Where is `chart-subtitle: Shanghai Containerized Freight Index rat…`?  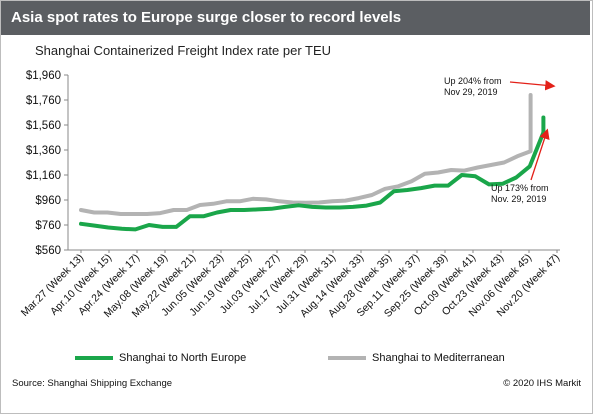
chart-subtitle: Shanghai Containerized Freight Index rat… is located at coordinates (183, 50).